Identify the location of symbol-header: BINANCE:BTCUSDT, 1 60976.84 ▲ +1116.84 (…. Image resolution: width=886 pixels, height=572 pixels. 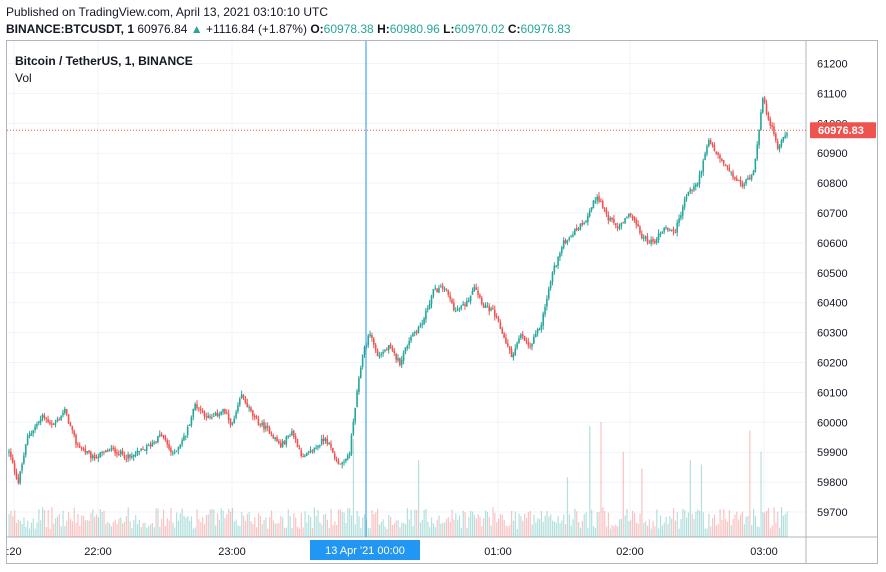
(288, 29).